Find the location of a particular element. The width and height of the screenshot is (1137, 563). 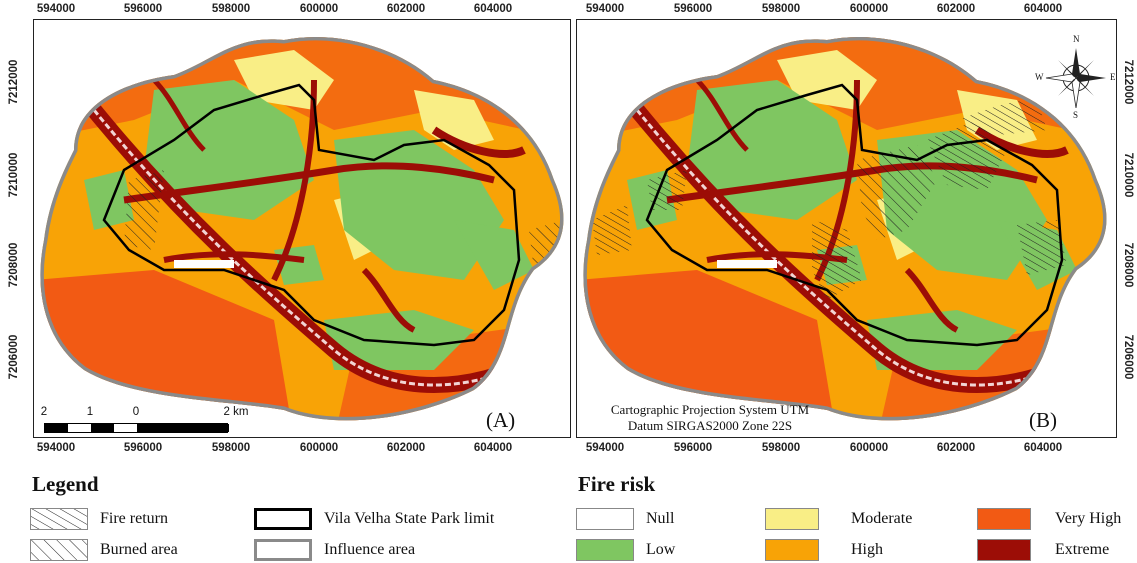

legend-label: Vila Velha State Park limit is located at coordinates (409, 518).